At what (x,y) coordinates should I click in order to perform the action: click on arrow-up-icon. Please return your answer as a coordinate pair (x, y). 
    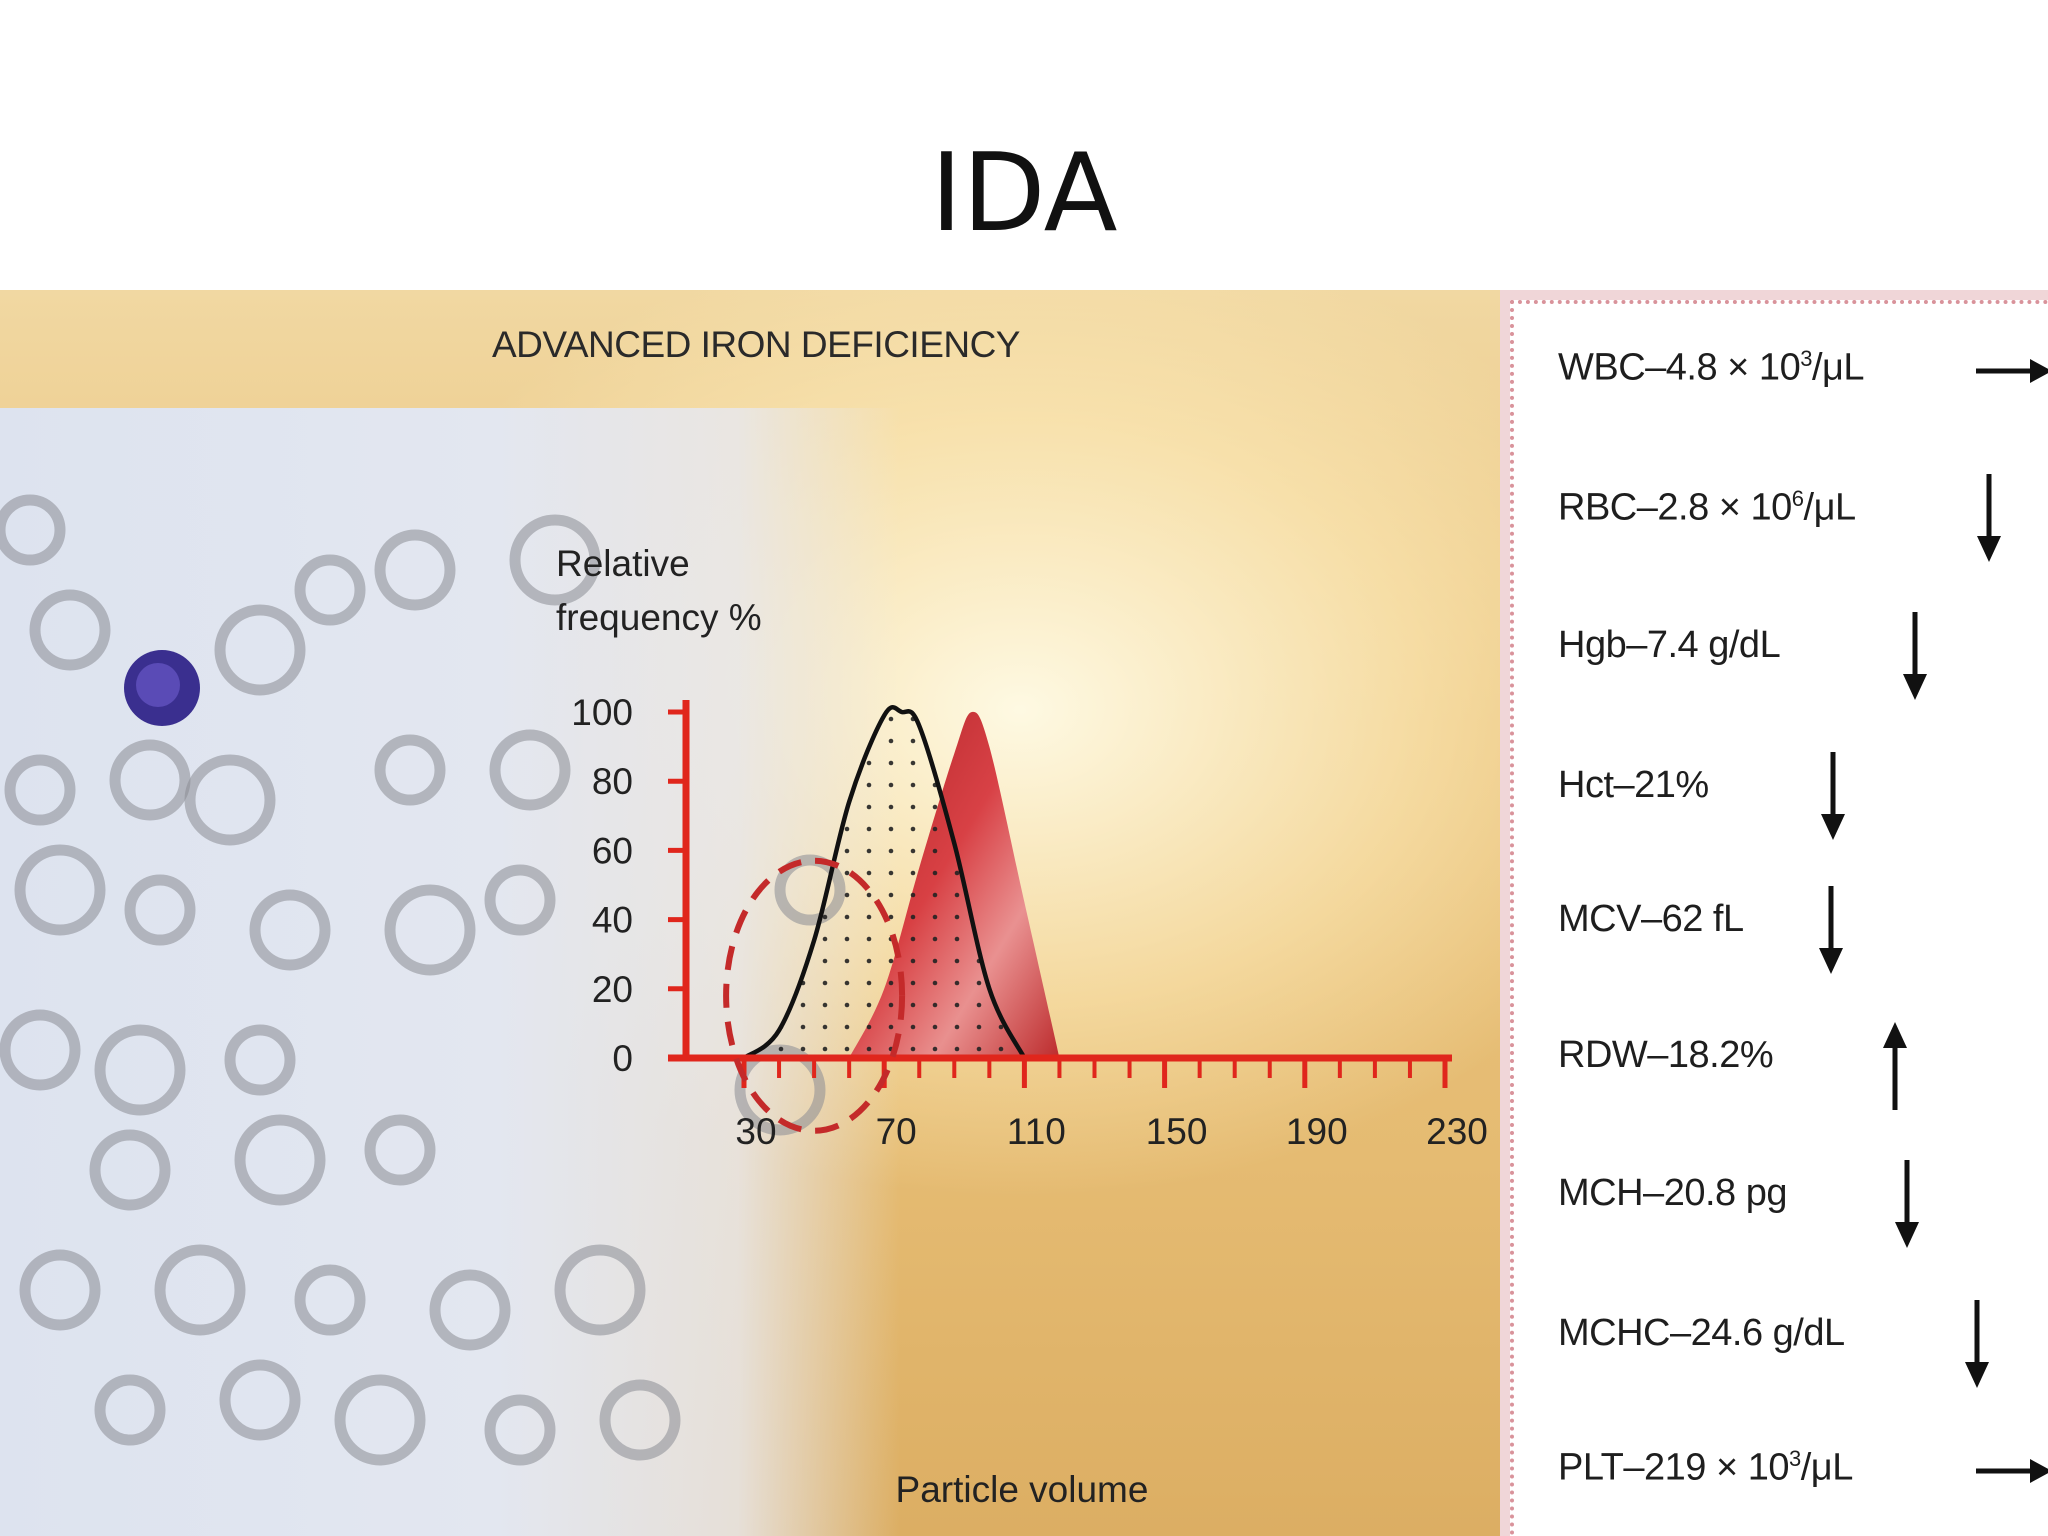
    Looking at the image, I should click on (1895, 1066).